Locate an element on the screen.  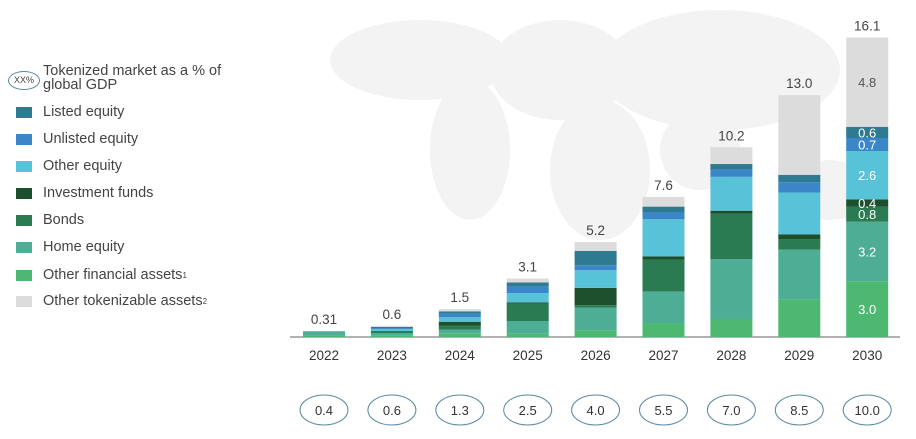
total-label-2023: 0.6 is located at coordinates (392, 314).